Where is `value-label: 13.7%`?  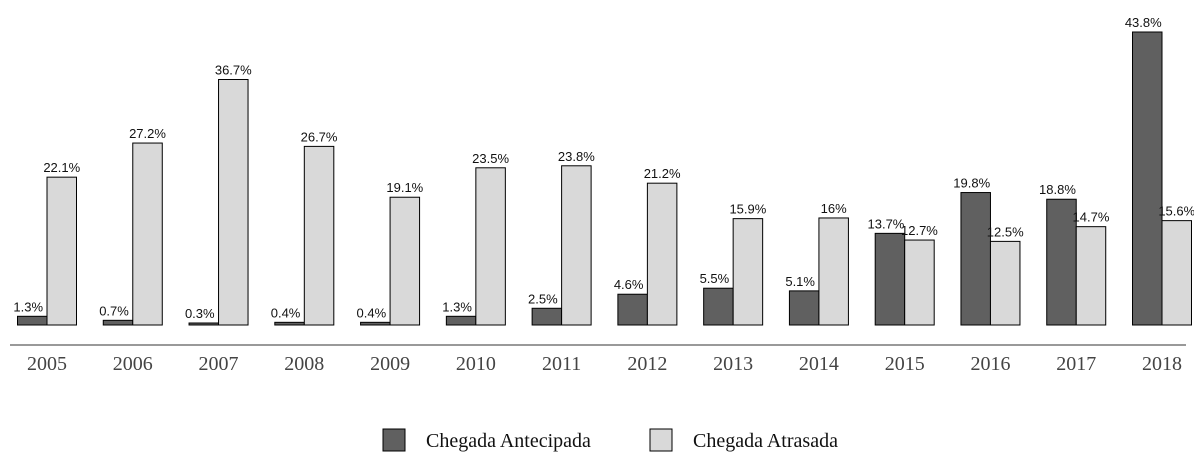 value-label: 13.7% is located at coordinates (886, 223).